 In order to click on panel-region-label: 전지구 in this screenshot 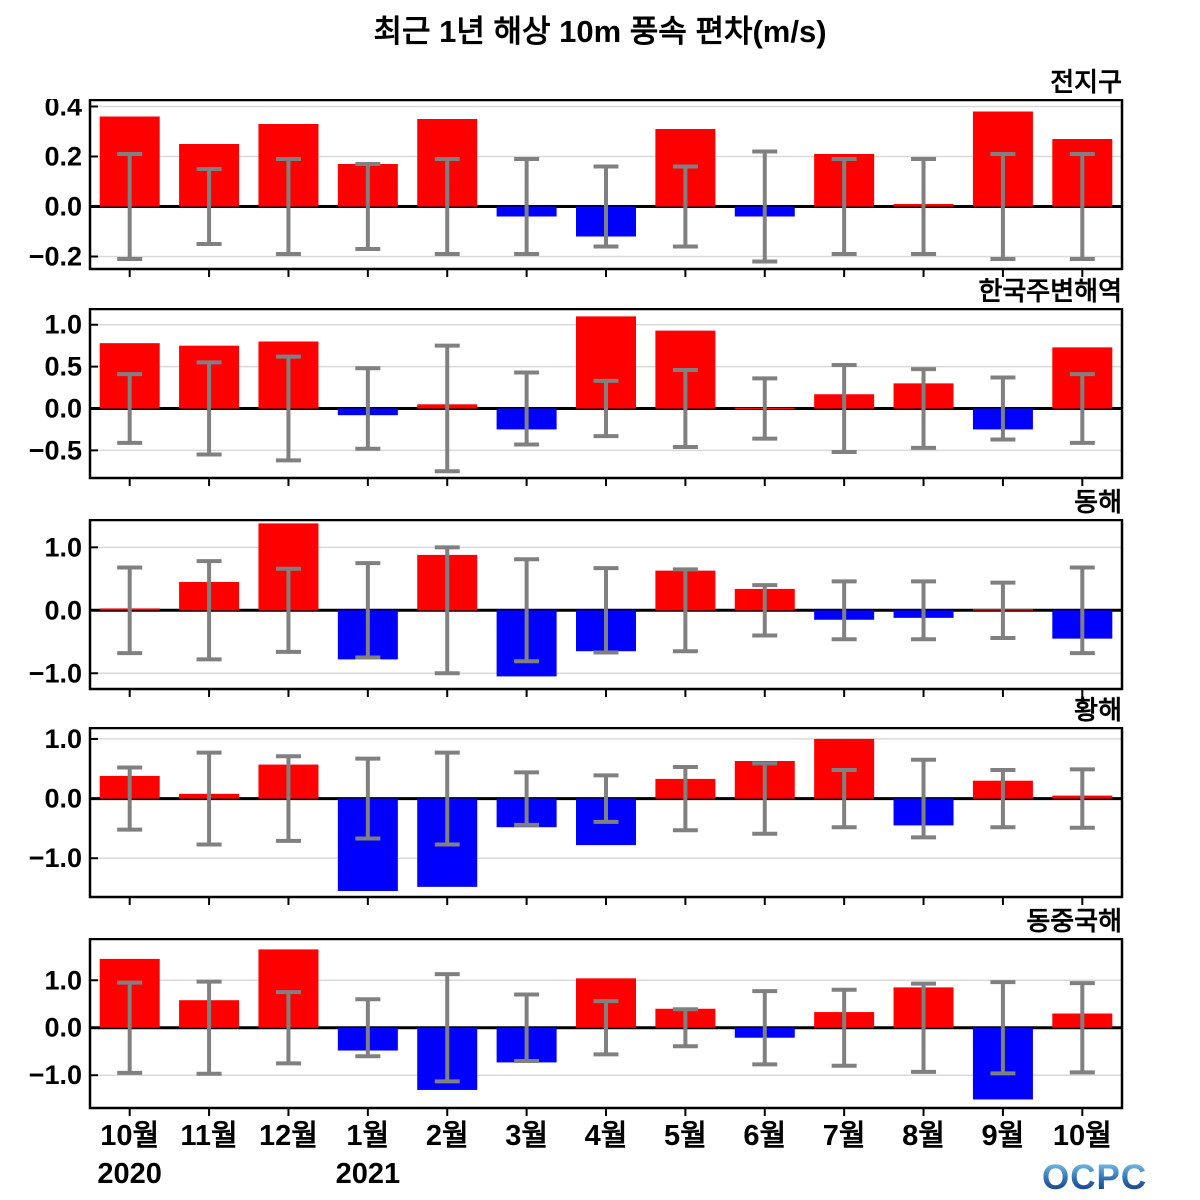, I will do `click(1086, 82)`.